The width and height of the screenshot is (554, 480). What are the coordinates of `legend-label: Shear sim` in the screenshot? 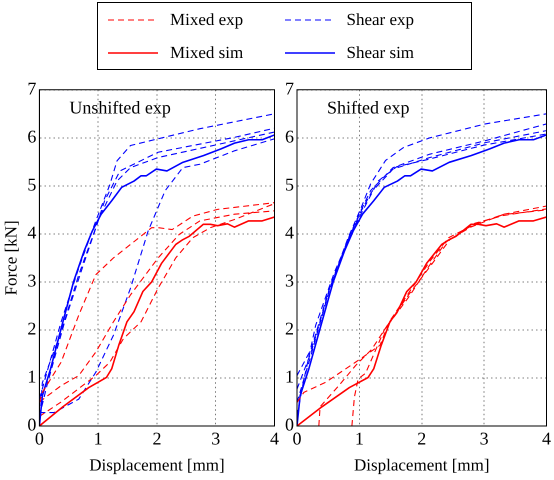 It's located at (380, 52).